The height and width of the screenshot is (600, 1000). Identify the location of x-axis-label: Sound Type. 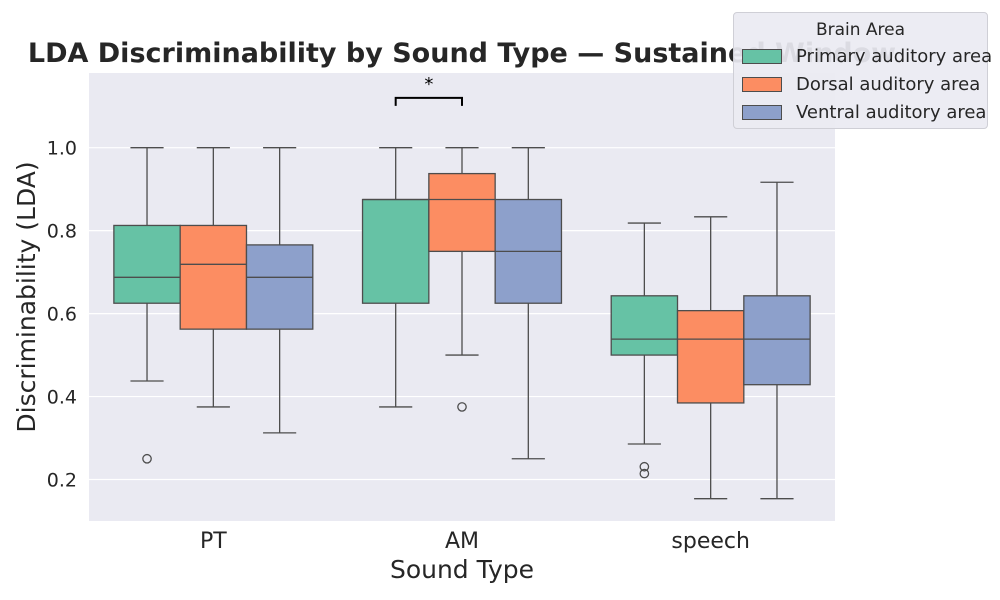
(462, 569).